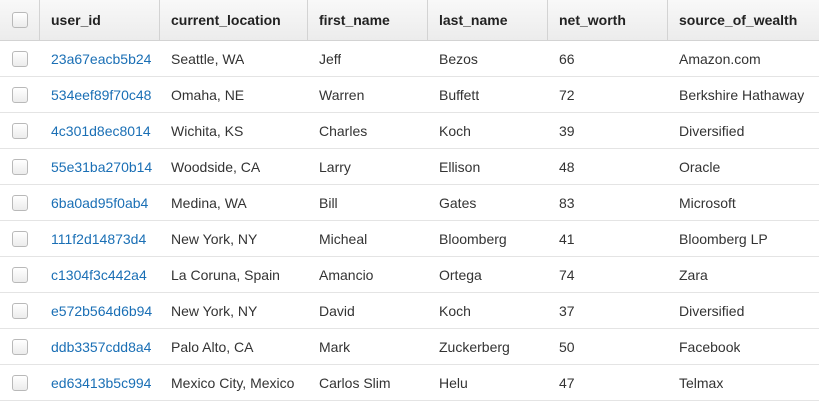 The height and width of the screenshot is (404, 819). Describe the element at coordinates (701, 382) in the screenshot. I see `source-of-wealth-value: Telmax` at that location.